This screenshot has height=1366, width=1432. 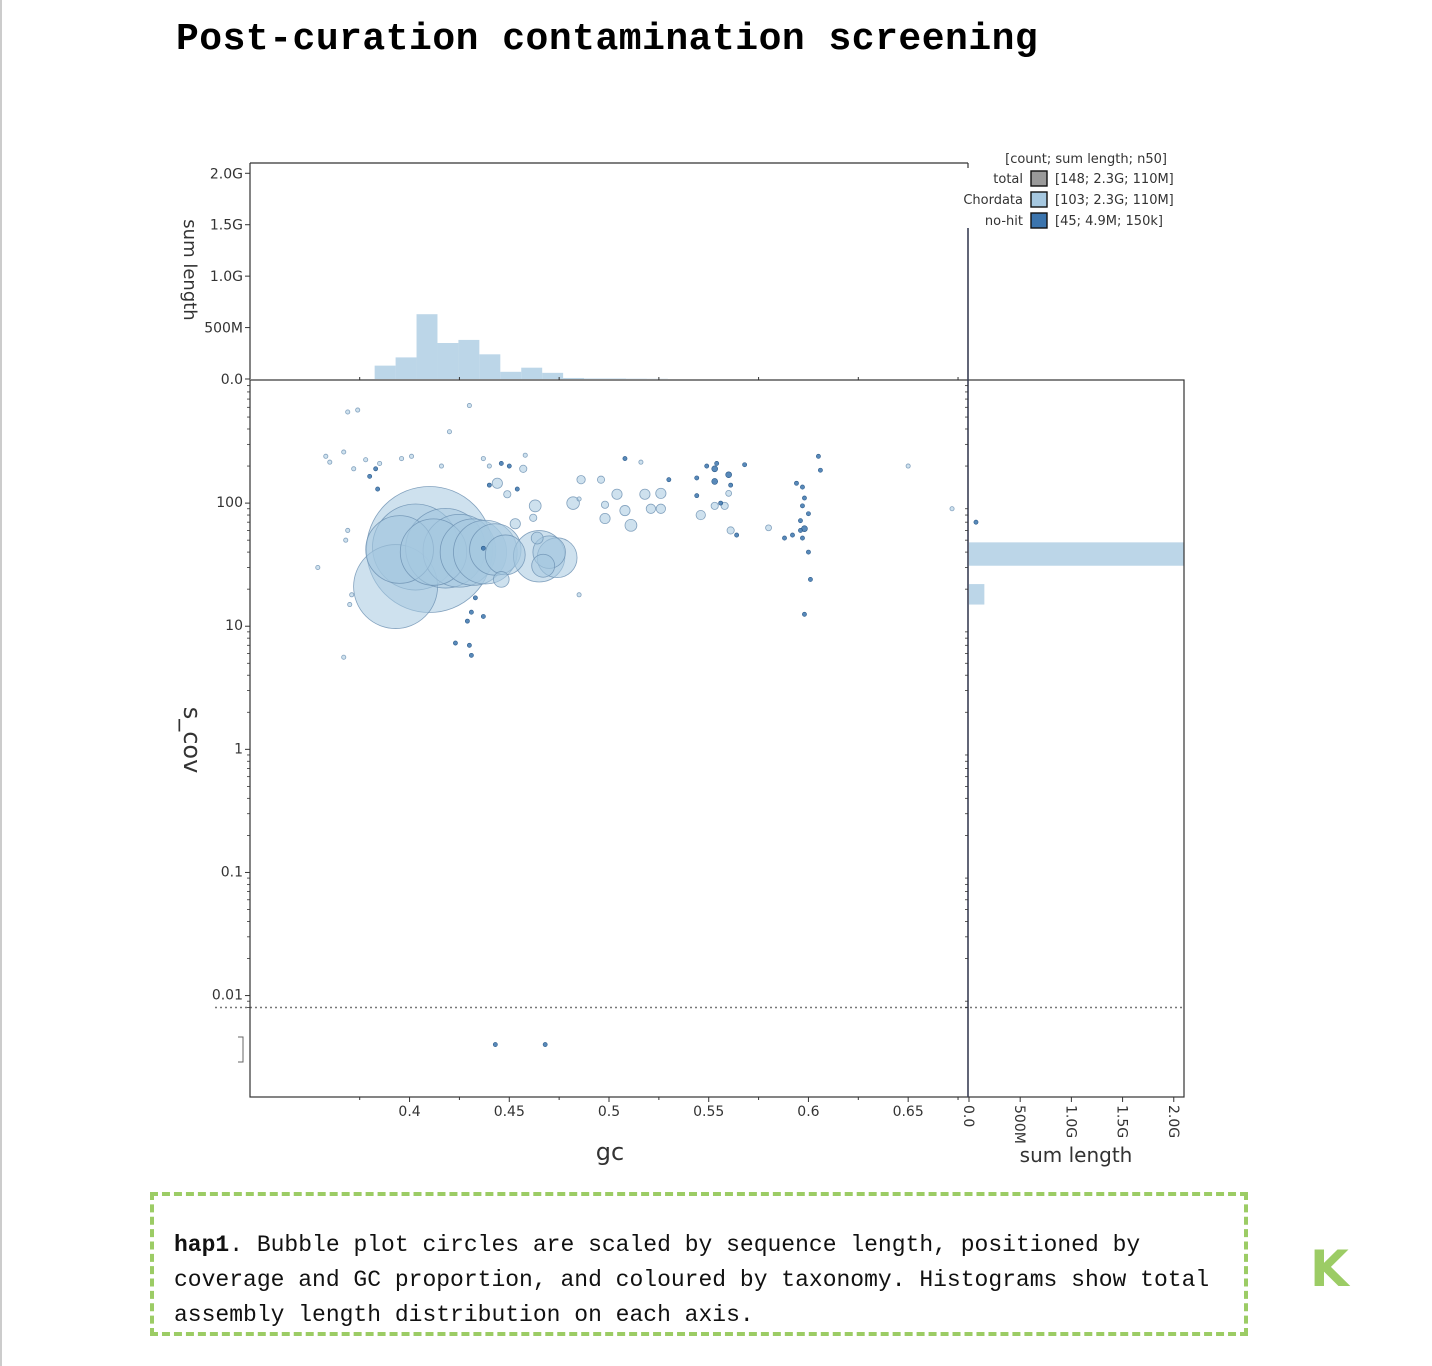 I want to click on legend-entry-name: no-hit, so click(x=1004, y=221).